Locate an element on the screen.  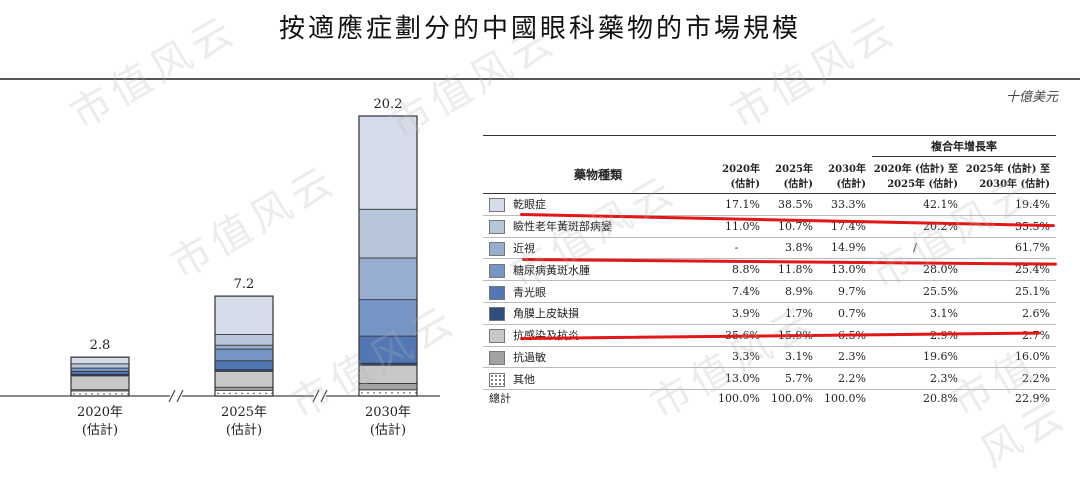
table-row: 其他 13.0% 5.7% 2.2% 2.3% 2.2% is located at coordinates (769, 379).